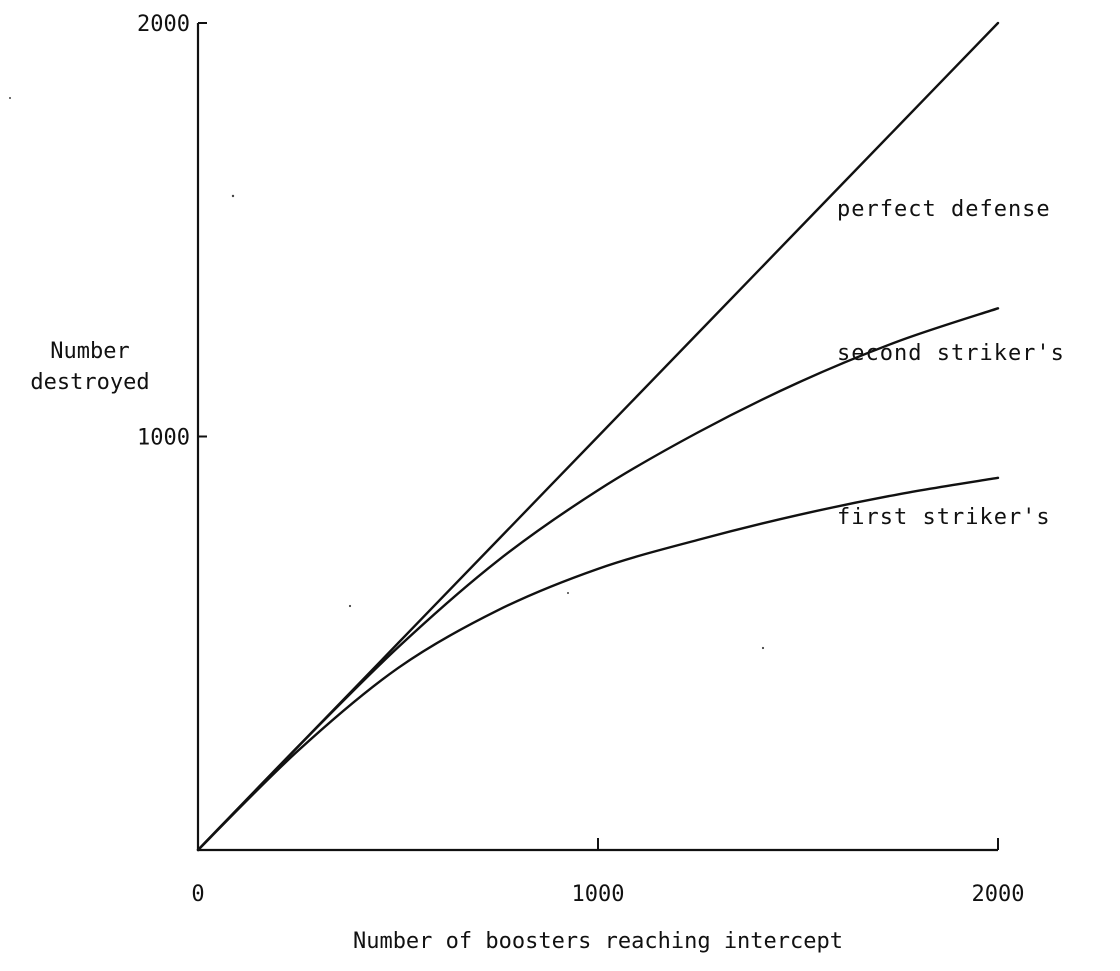 This screenshot has height=971, width=1120. Describe the element at coordinates (89, 382) in the screenshot. I see `y-axis-title-line-2: destroyed` at that location.